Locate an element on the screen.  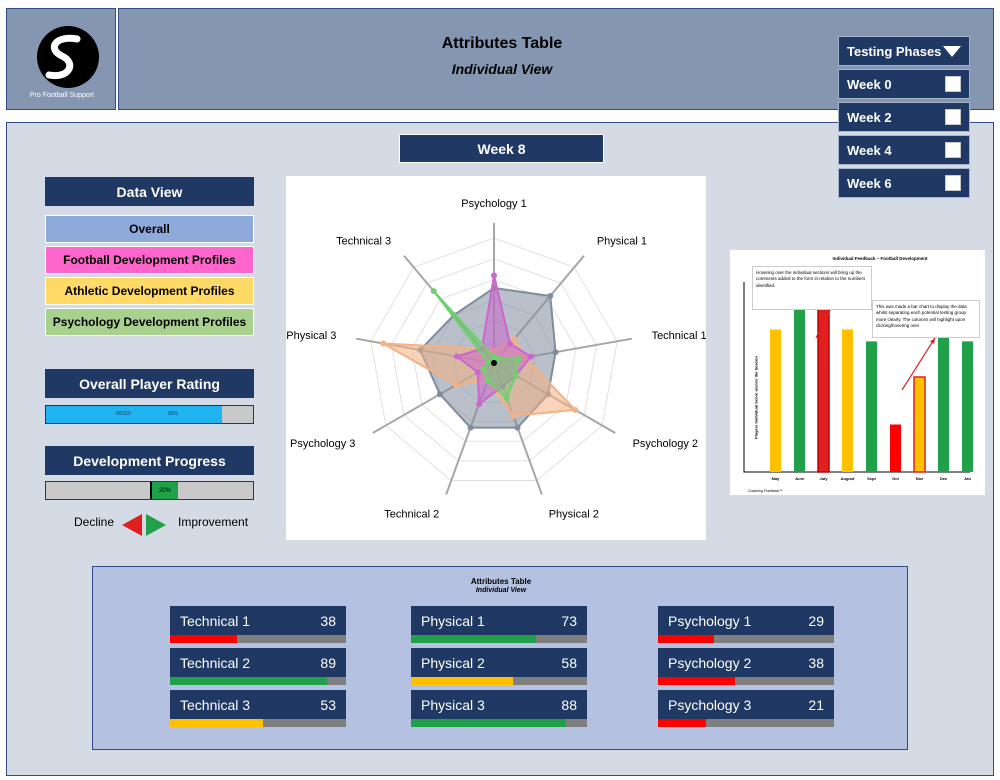
phase-label: Week 4 is located at coordinates (869, 150).